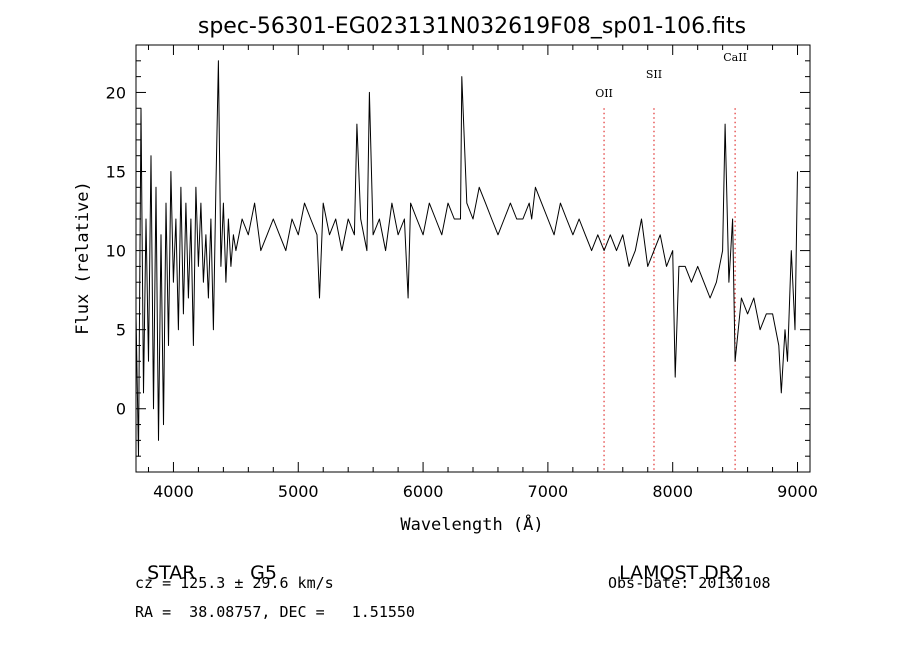 Image resolution: width=900 pixels, height=650 pixels. I want to click on survey-label: LAMOST DR2, so click(682, 573).